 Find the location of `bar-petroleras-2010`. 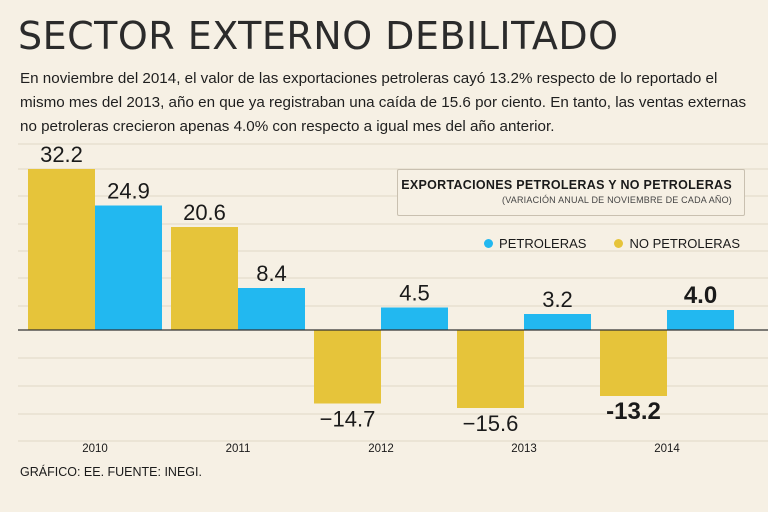

bar-petroleras-2010 is located at coordinates (128, 267).